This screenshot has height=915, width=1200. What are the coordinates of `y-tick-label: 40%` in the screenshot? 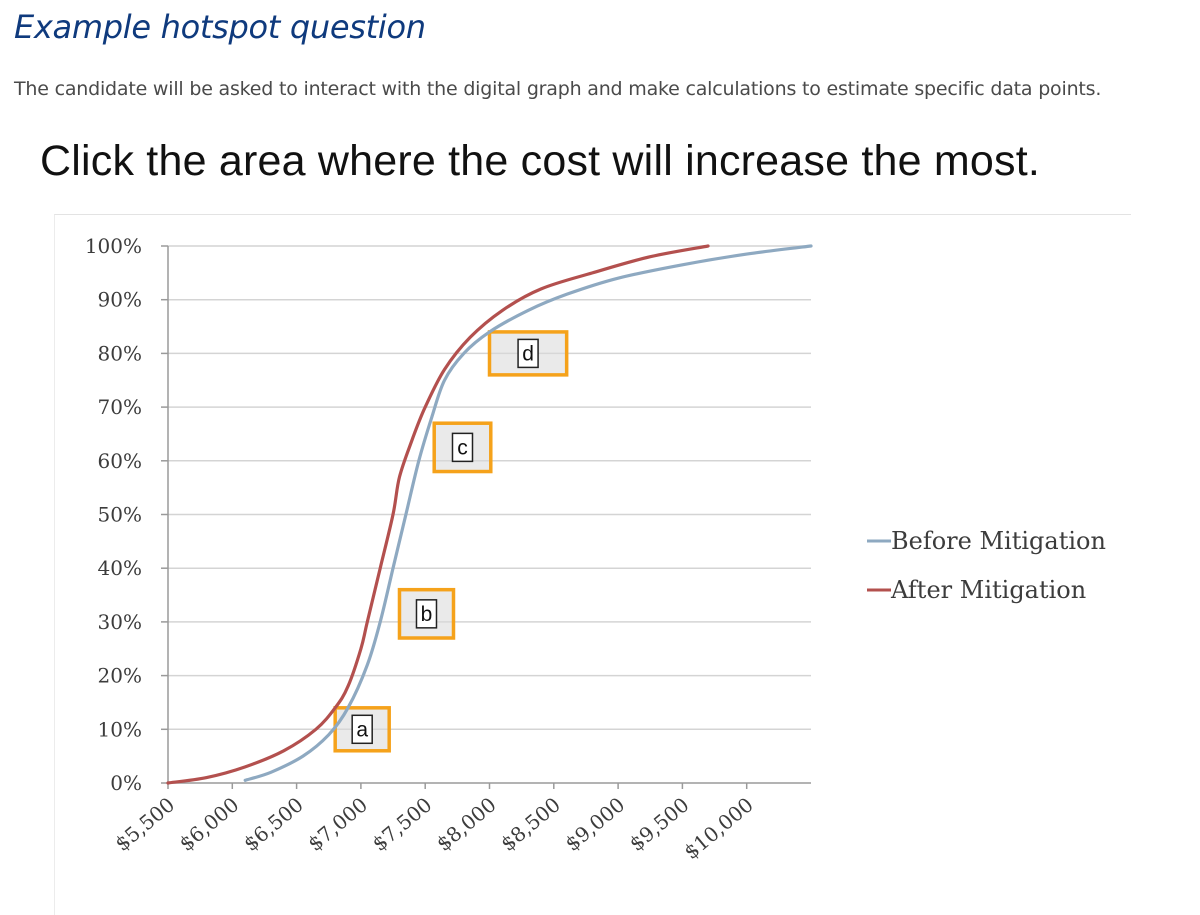 It's located at (120, 568).